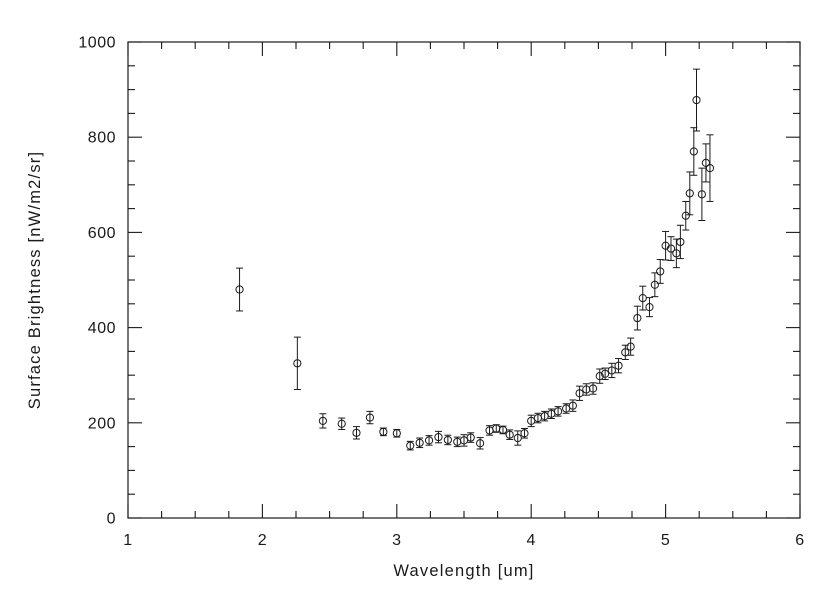  Describe the element at coordinates (111, 519) in the screenshot. I see `y-tick-label: 0` at that location.